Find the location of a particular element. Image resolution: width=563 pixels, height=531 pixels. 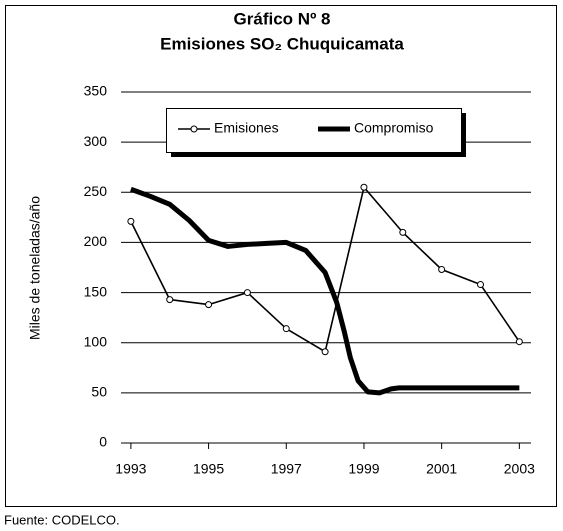

x-tick-label: 2003 is located at coordinates (519, 469).